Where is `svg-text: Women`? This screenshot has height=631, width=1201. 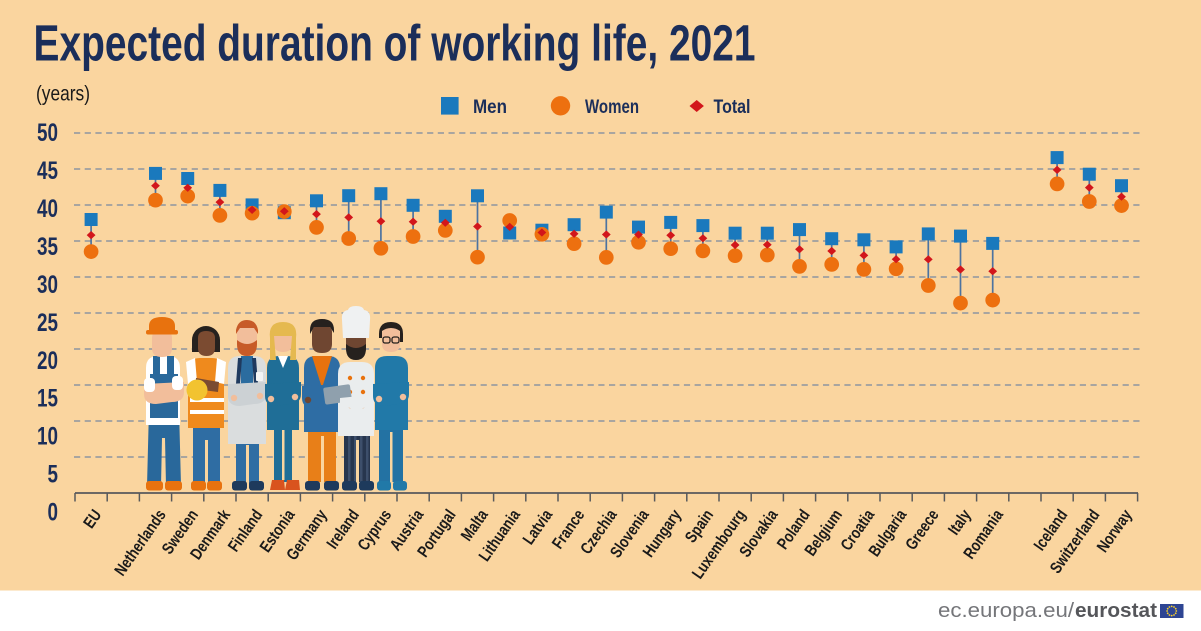 svg-text: Women is located at coordinates (612, 107).